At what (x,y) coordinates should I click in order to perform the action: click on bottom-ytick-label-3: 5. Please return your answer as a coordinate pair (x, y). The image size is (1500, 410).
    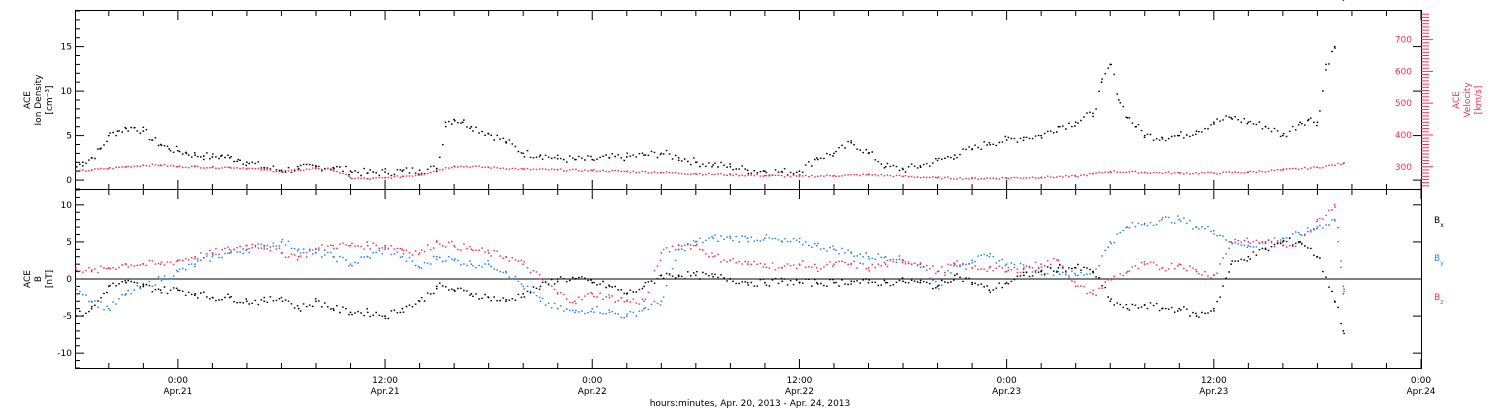
    Looking at the image, I should click on (69, 243).